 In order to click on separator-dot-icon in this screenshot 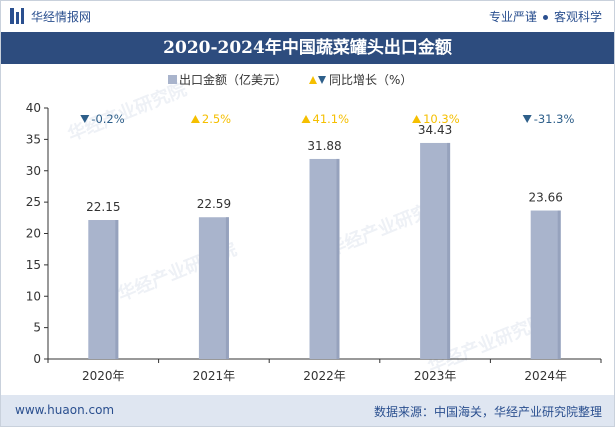, I will do `click(545, 17)`.